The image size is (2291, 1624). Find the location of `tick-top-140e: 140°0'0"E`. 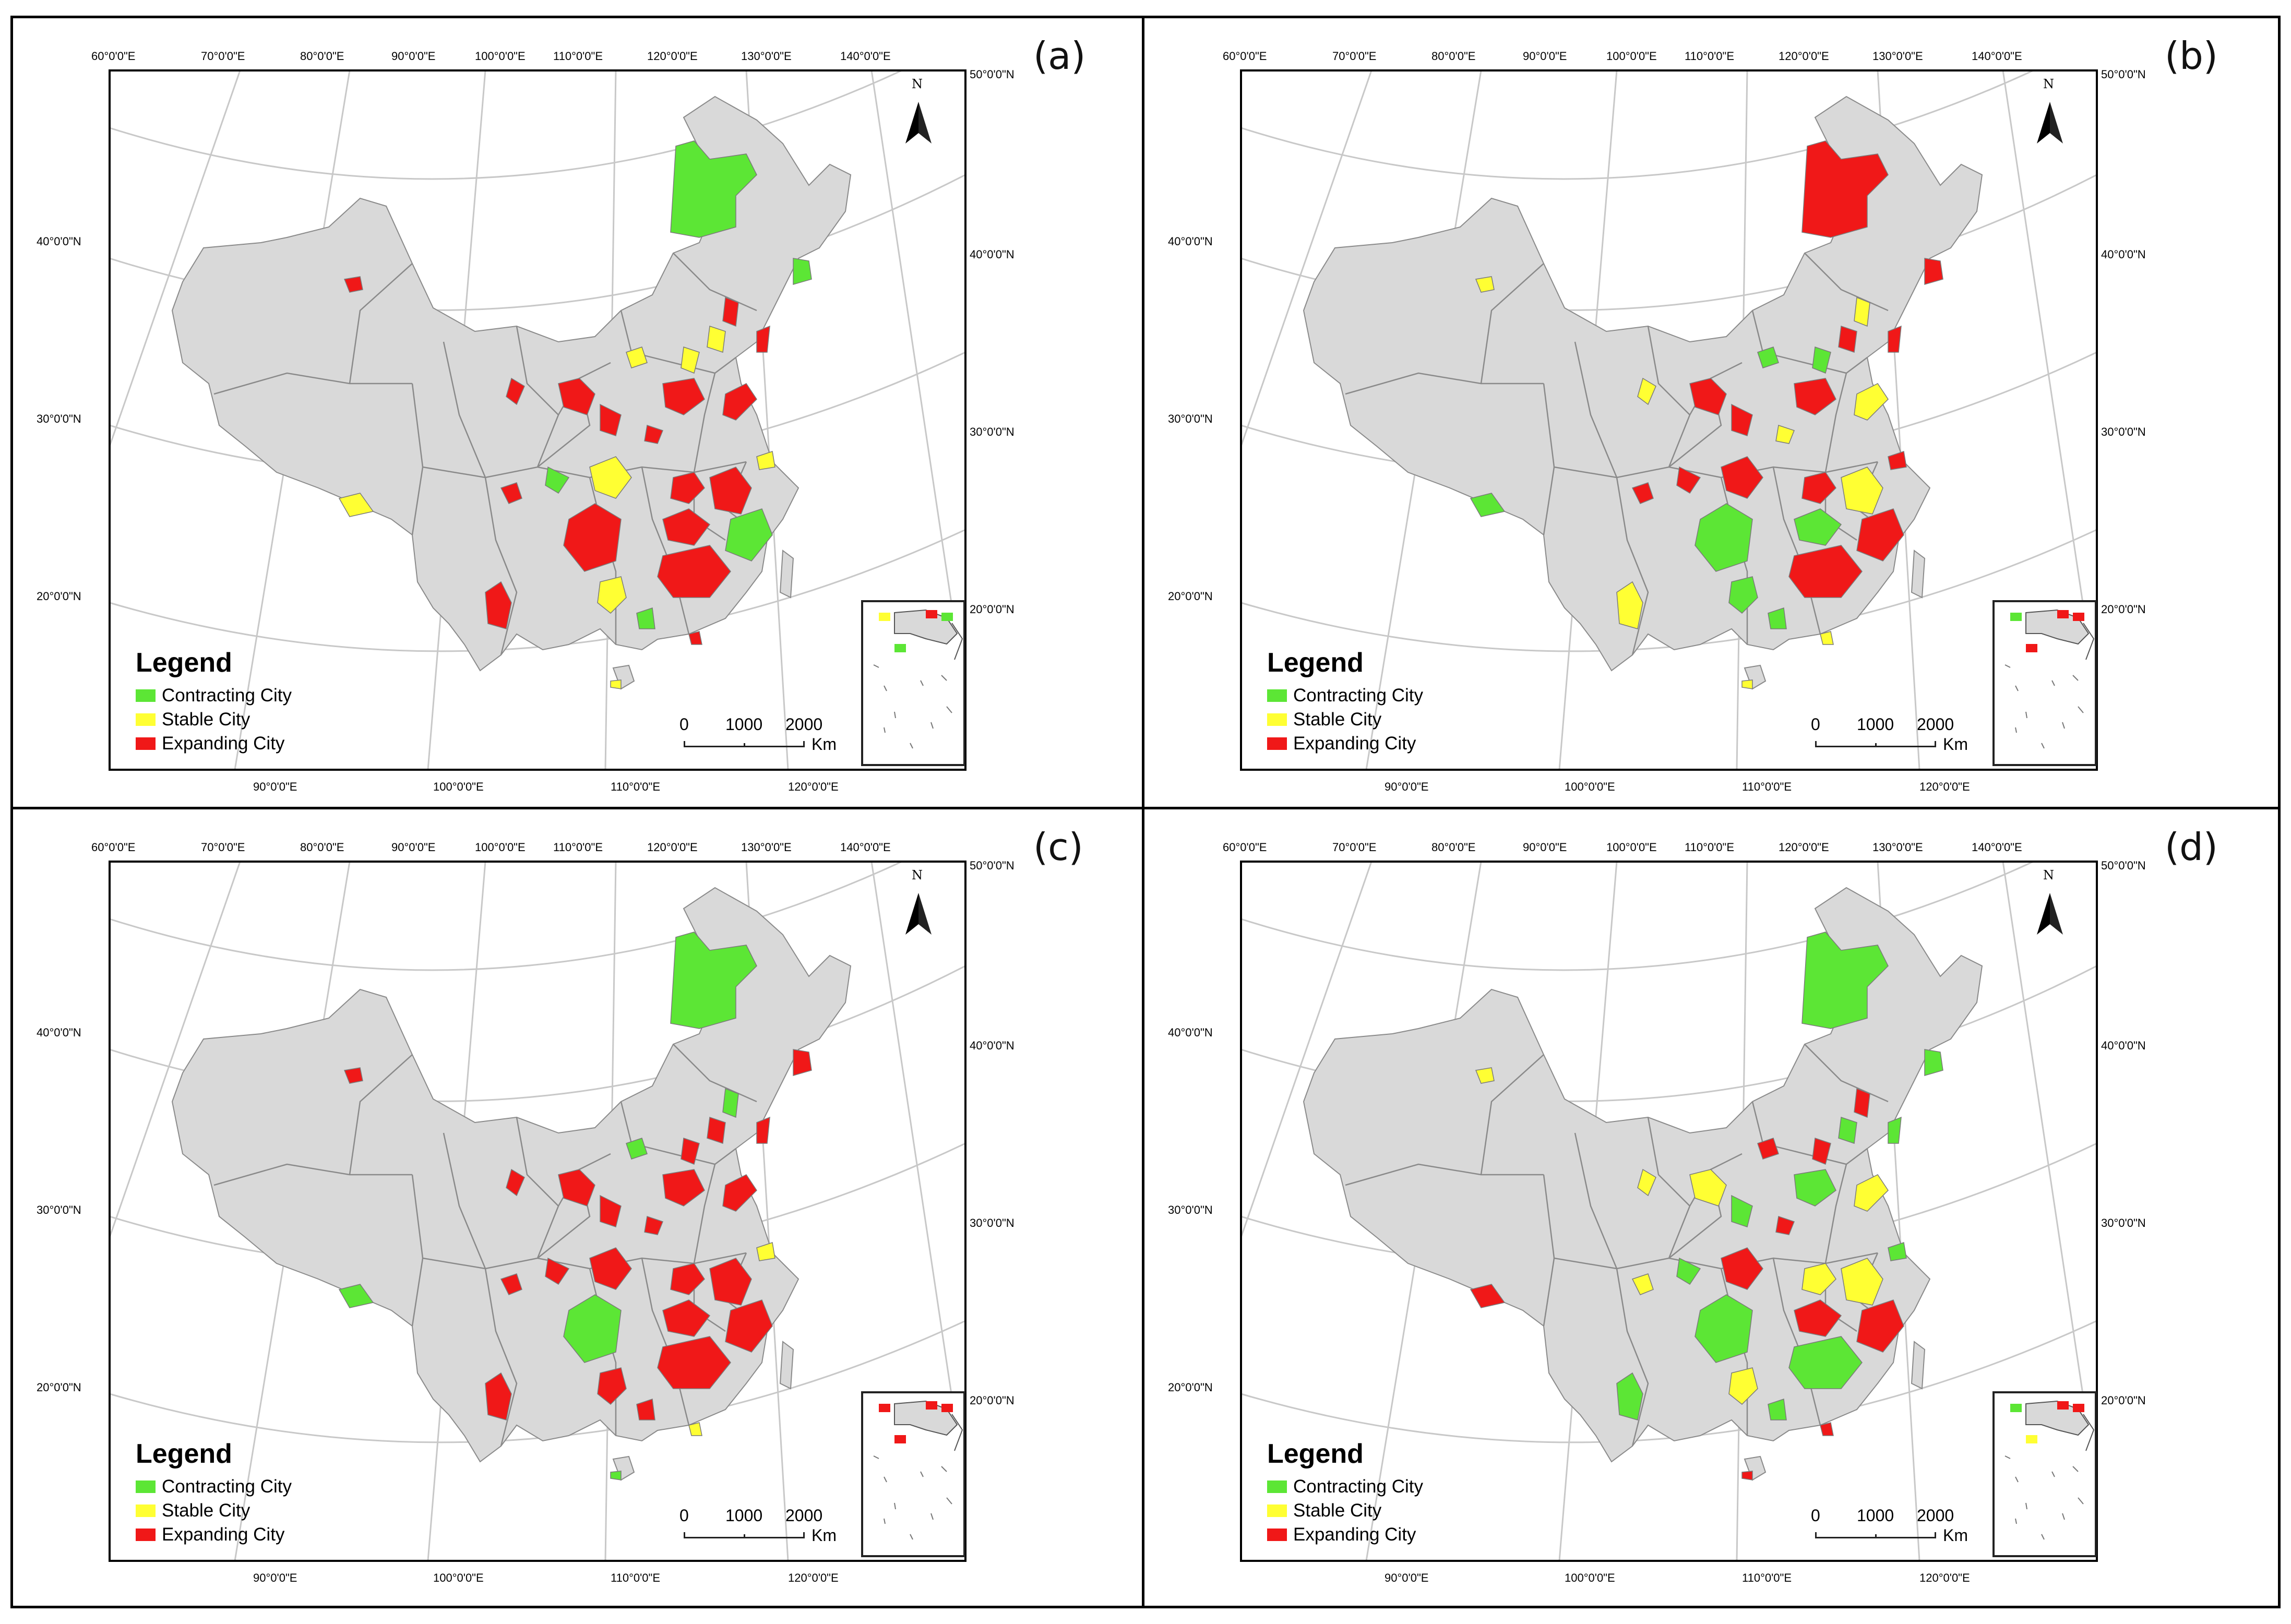

tick-top-140e: 140°0'0"E is located at coordinates (865, 57).